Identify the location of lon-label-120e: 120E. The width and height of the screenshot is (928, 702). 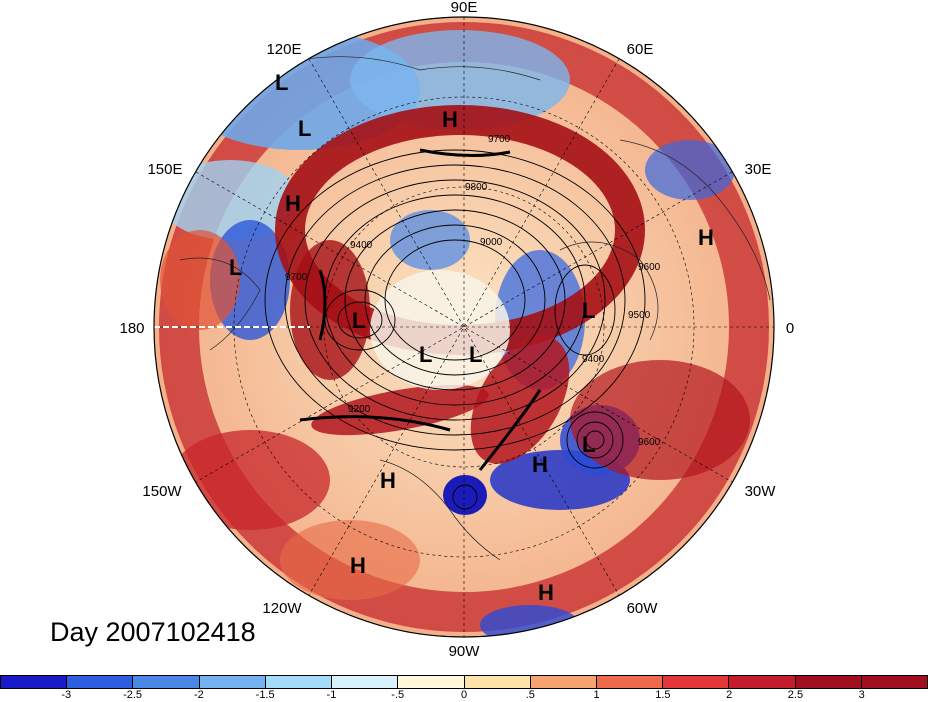
(283, 49).